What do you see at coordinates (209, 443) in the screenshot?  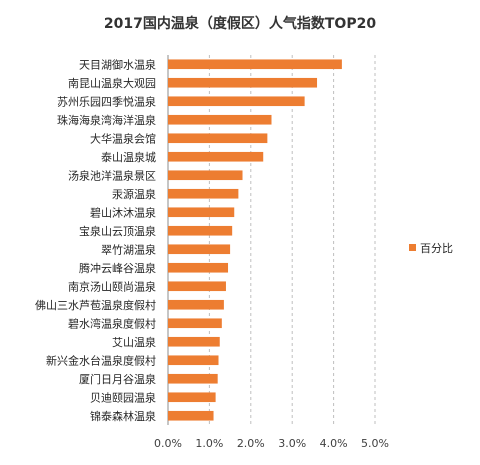 I see `x-tick-label: 1.0%` at bounding box center [209, 443].